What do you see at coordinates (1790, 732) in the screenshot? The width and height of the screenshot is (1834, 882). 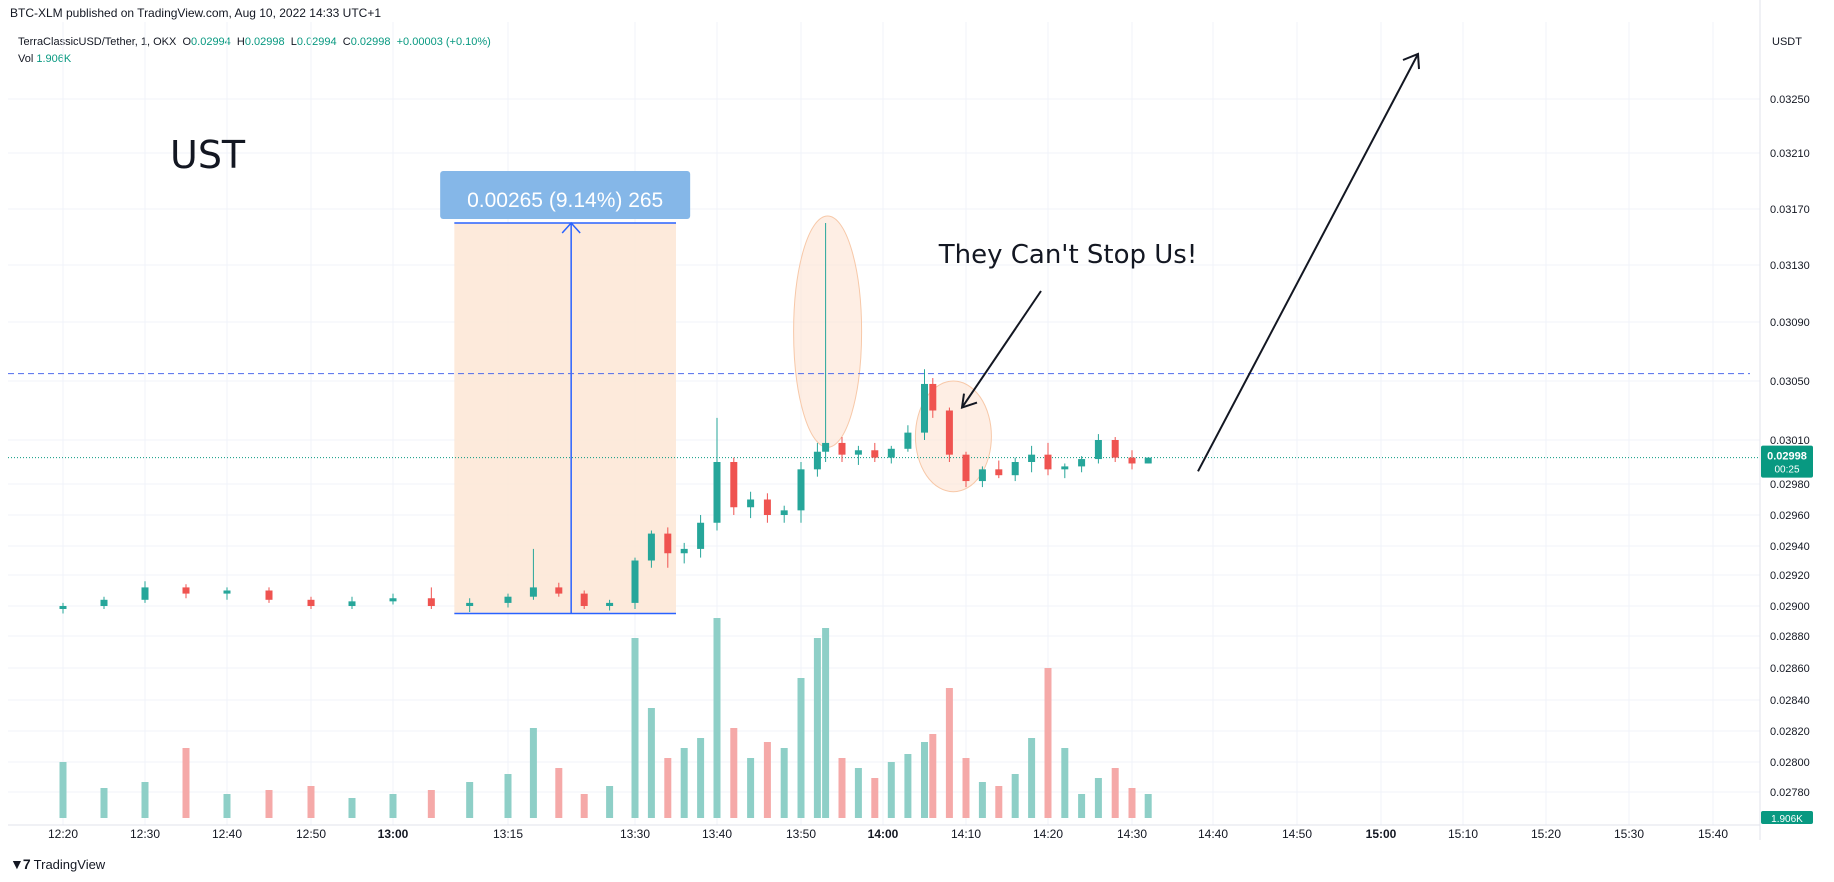 I see `price-tick-label: 0.02820` at bounding box center [1790, 732].